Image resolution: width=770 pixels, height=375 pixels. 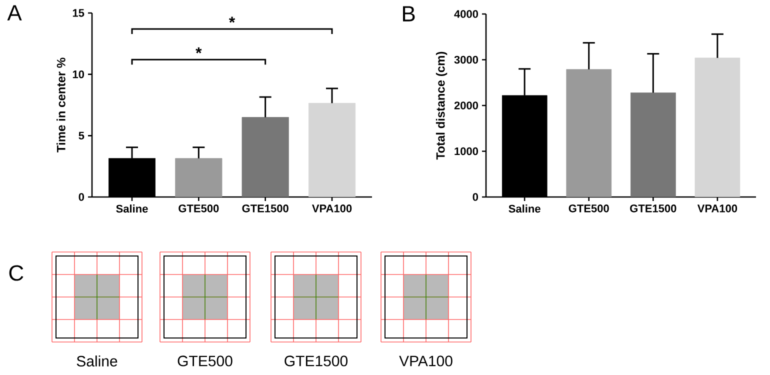 What do you see at coordinates (14, 12) in the screenshot?
I see `chart-title: A` at bounding box center [14, 12].